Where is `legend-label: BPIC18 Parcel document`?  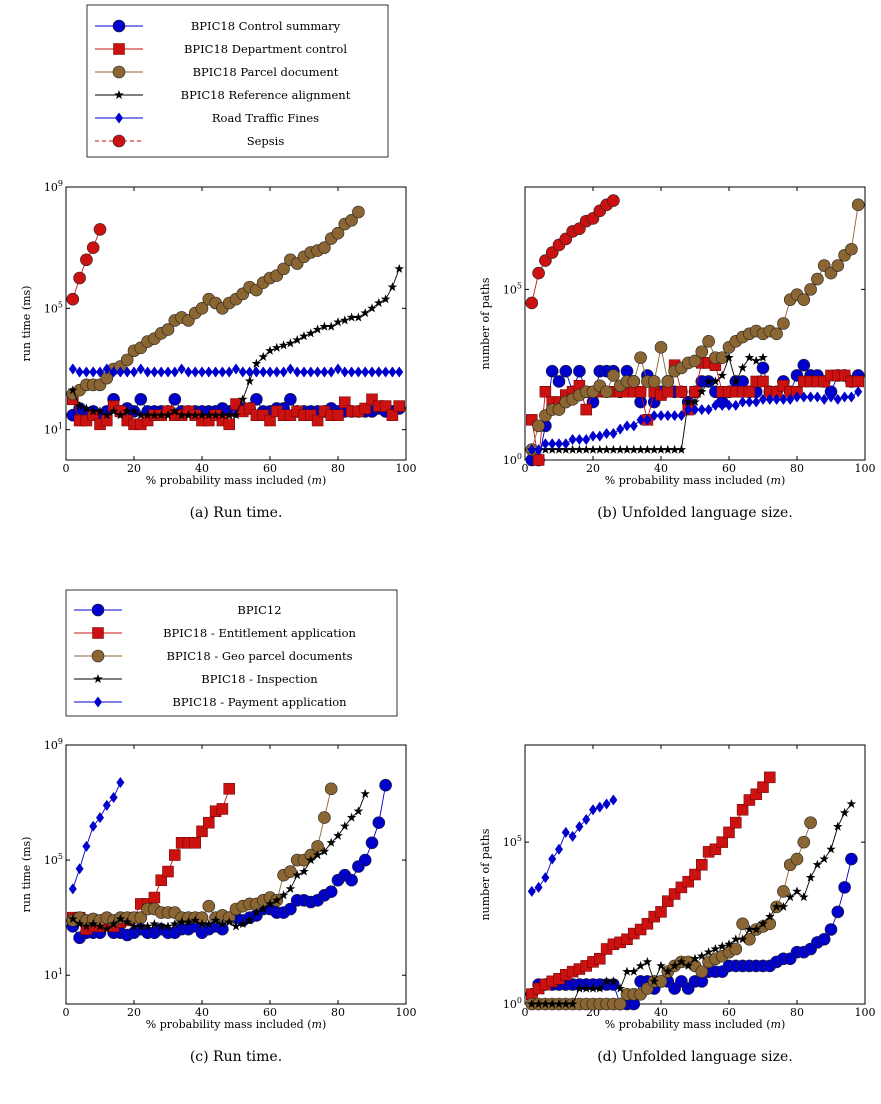 legend-label: BPIC18 Parcel document is located at coordinates (266, 72).